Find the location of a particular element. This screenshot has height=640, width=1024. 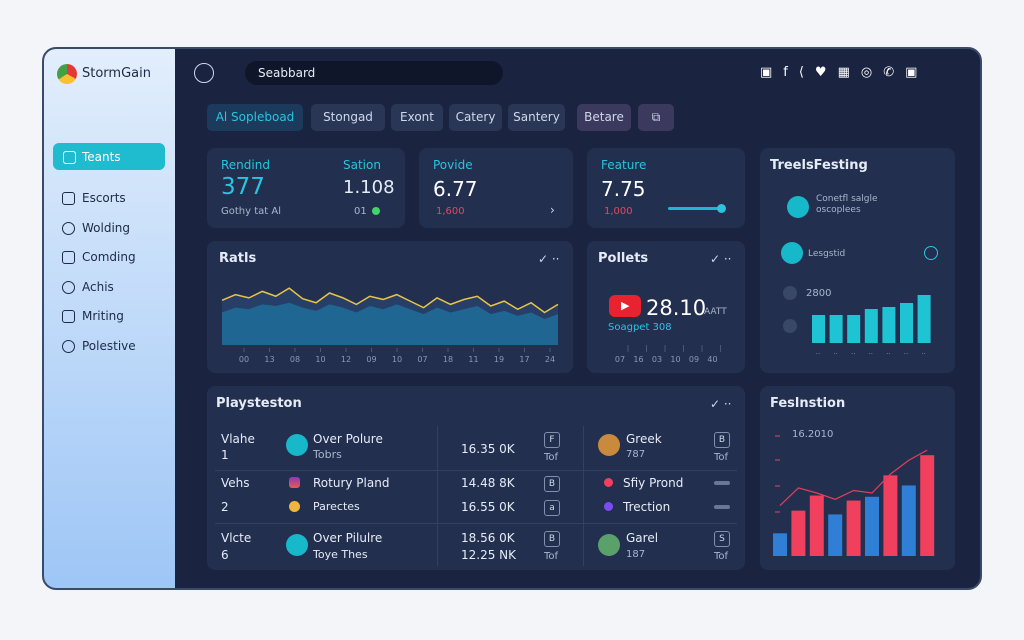

trend-label: 2800 is located at coordinates (819, 293).